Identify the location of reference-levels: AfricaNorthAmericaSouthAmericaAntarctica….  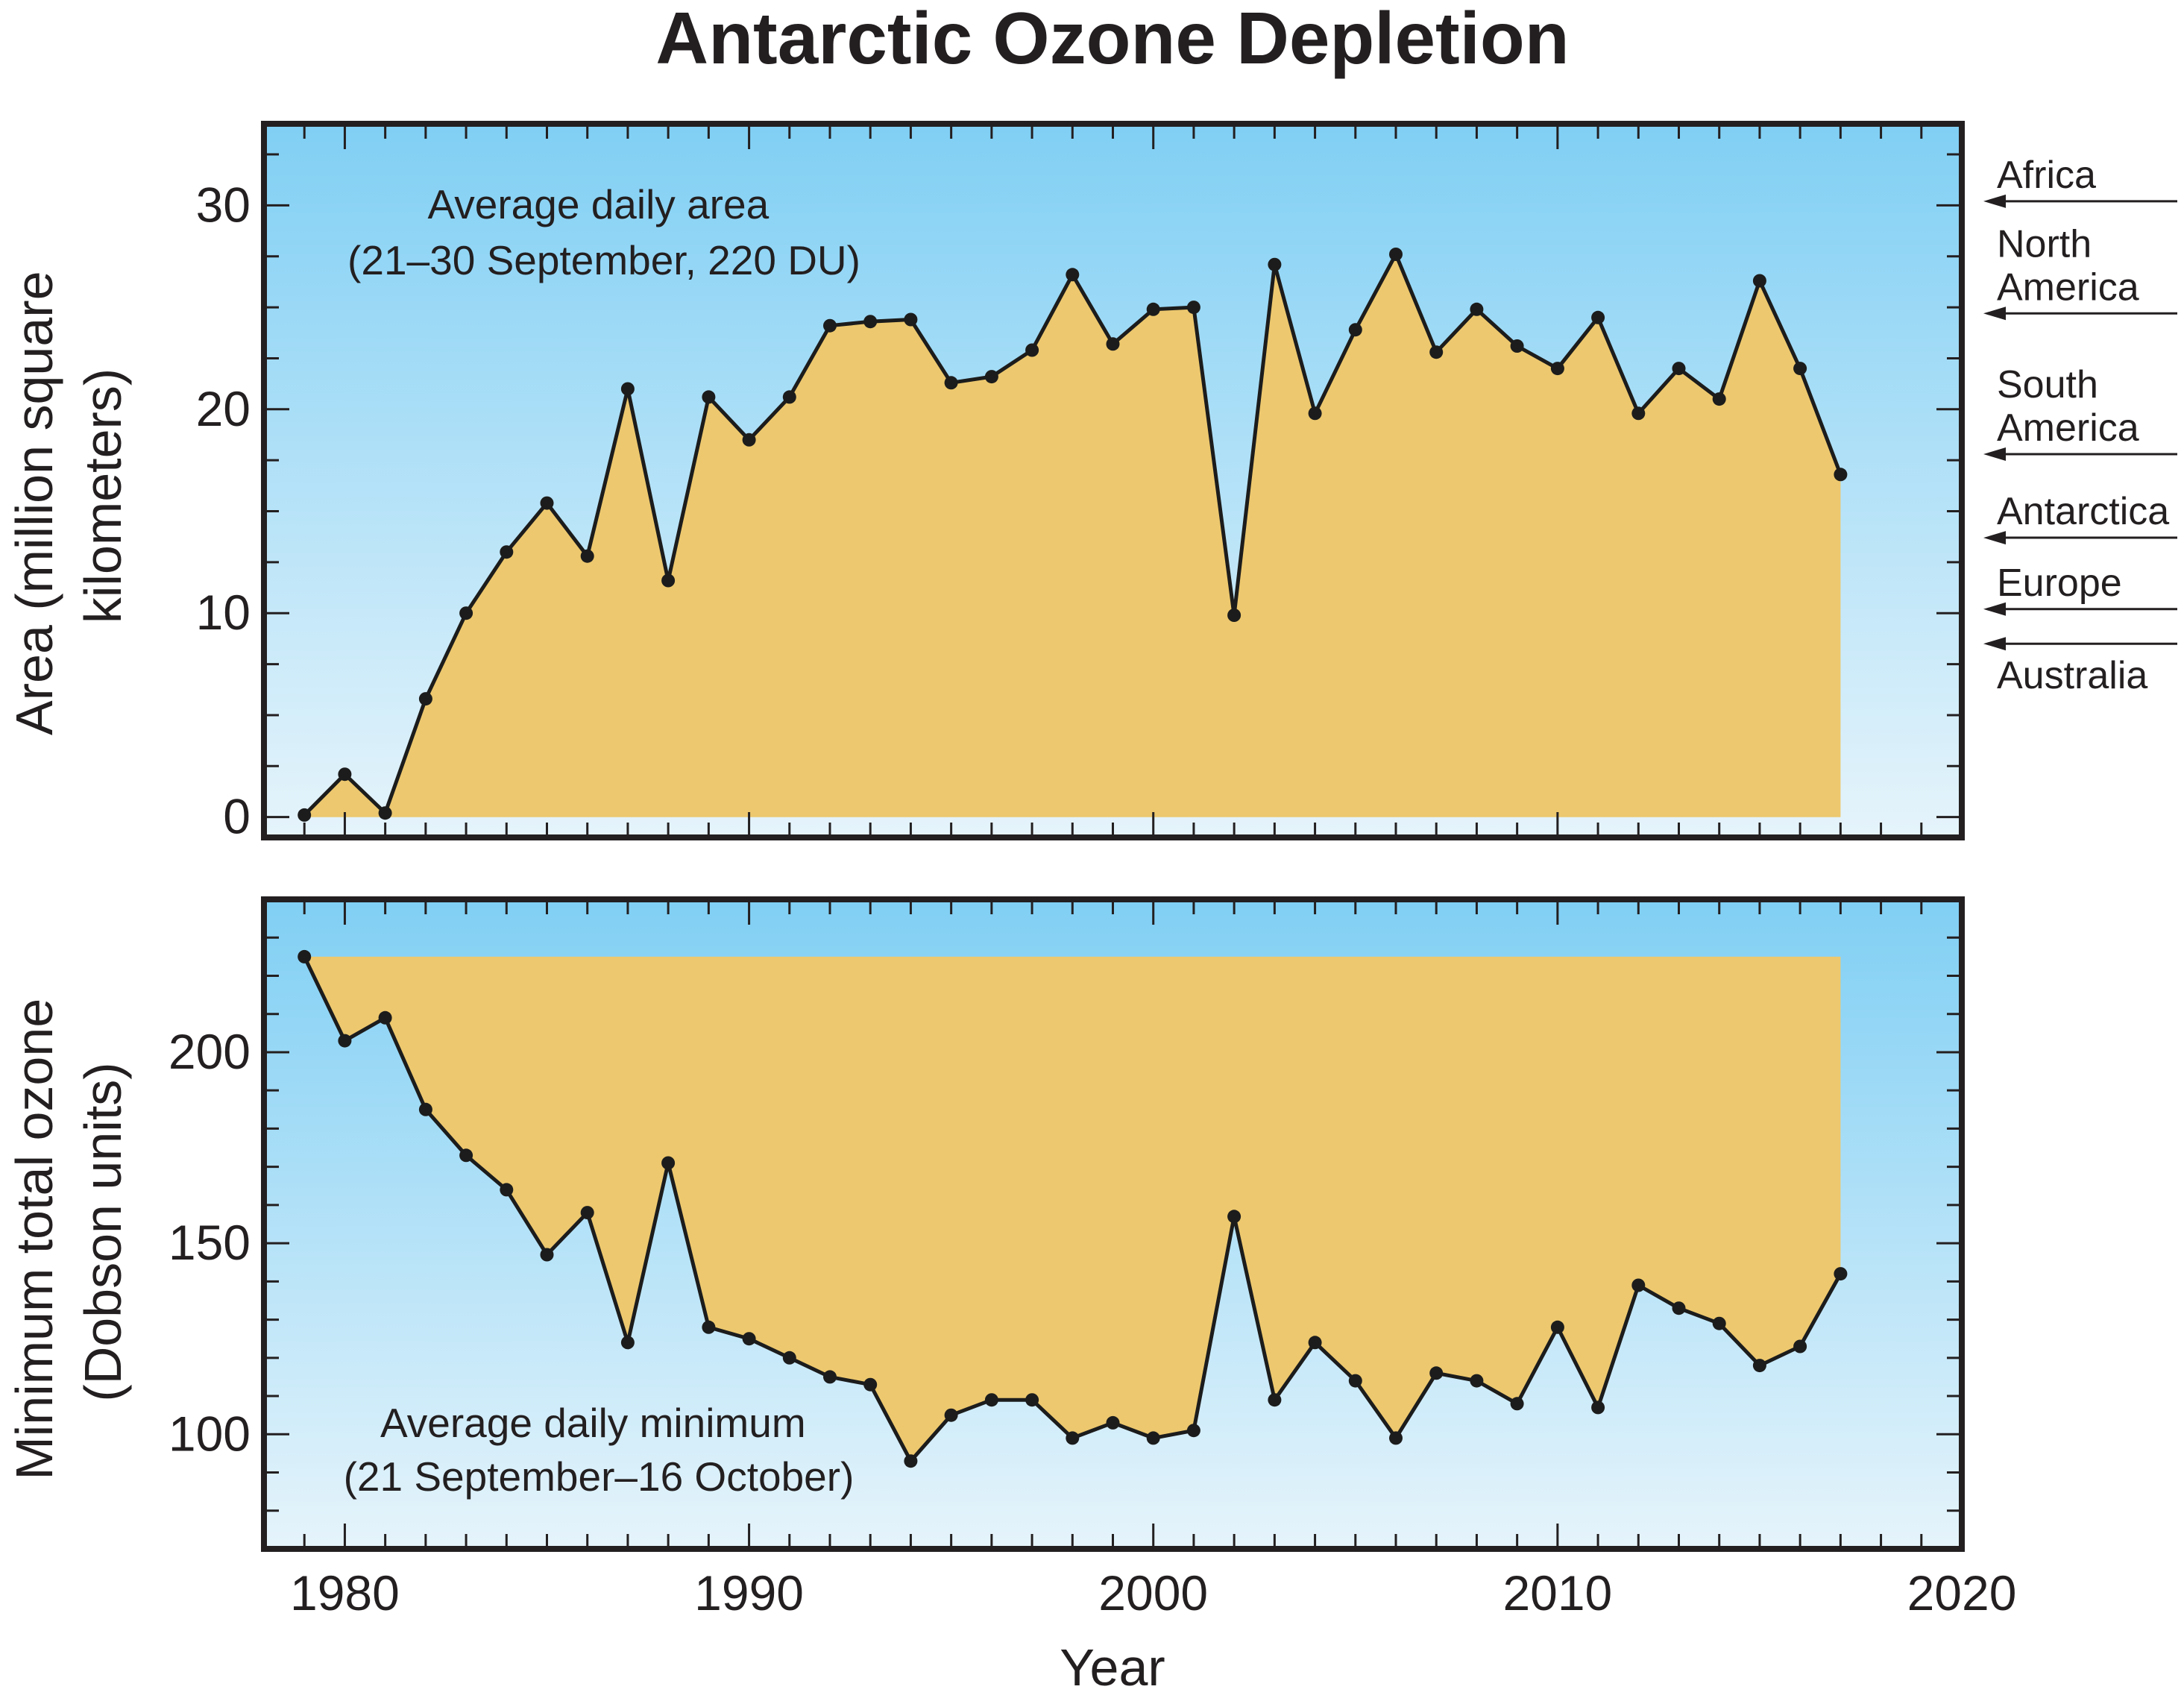
(2080, 425).